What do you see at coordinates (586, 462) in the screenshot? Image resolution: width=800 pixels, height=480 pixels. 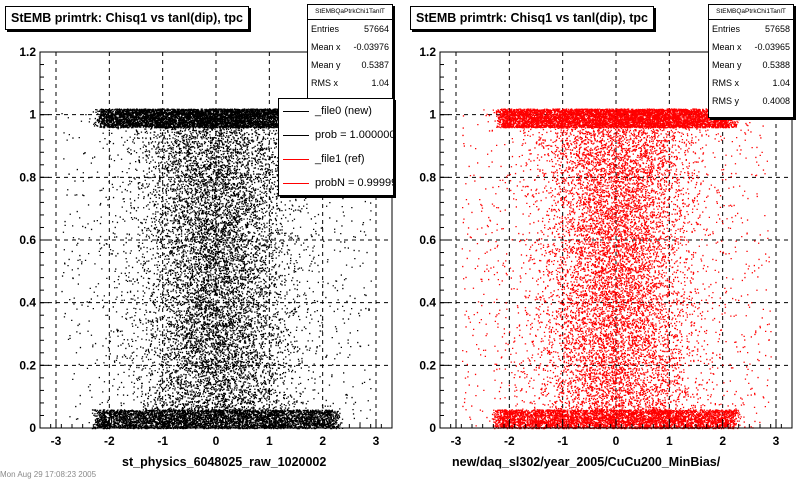 I see `right-x-axis-title: new/daq_sl302/year_2005/CuCu200_MinBias/` at bounding box center [586, 462].